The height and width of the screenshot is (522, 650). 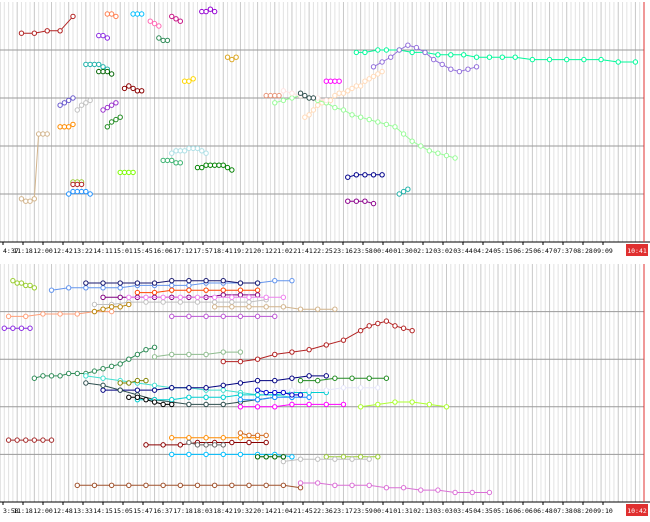 I want to click on bottom-x-tick-label: 05:16, so click(x=503, y=511).